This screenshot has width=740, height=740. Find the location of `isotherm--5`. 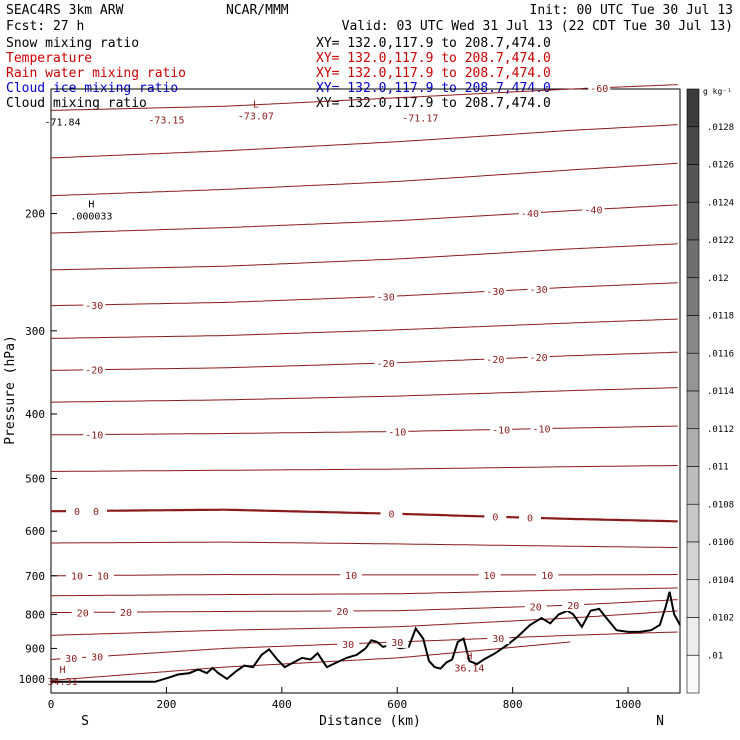

isotherm--5 is located at coordinates (364, 468).